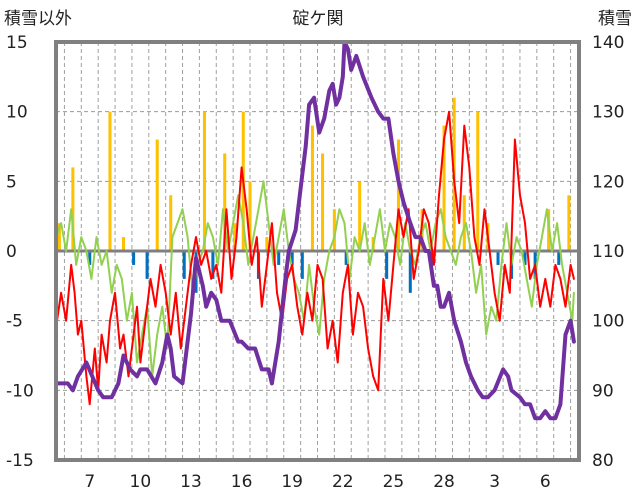 The image size is (636, 501). What do you see at coordinates (444, 482) in the screenshot?
I see `x-tick-label: 28` at bounding box center [444, 482].